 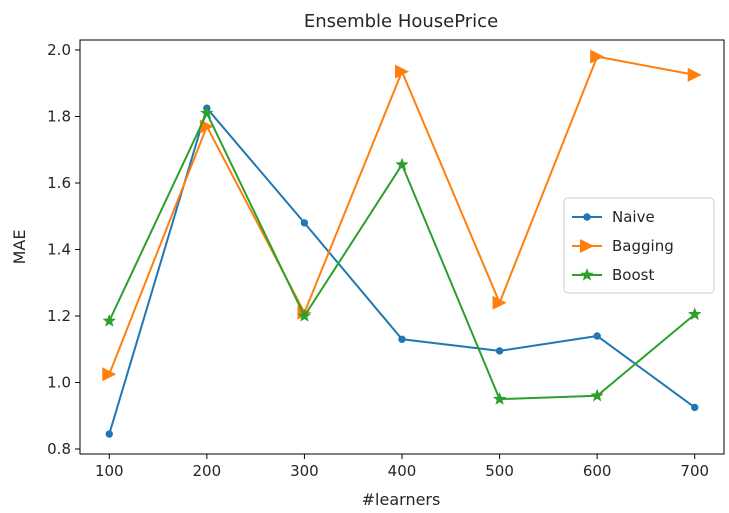 What do you see at coordinates (401, 499) in the screenshot?
I see `x-axis-title: #learners` at bounding box center [401, 499].